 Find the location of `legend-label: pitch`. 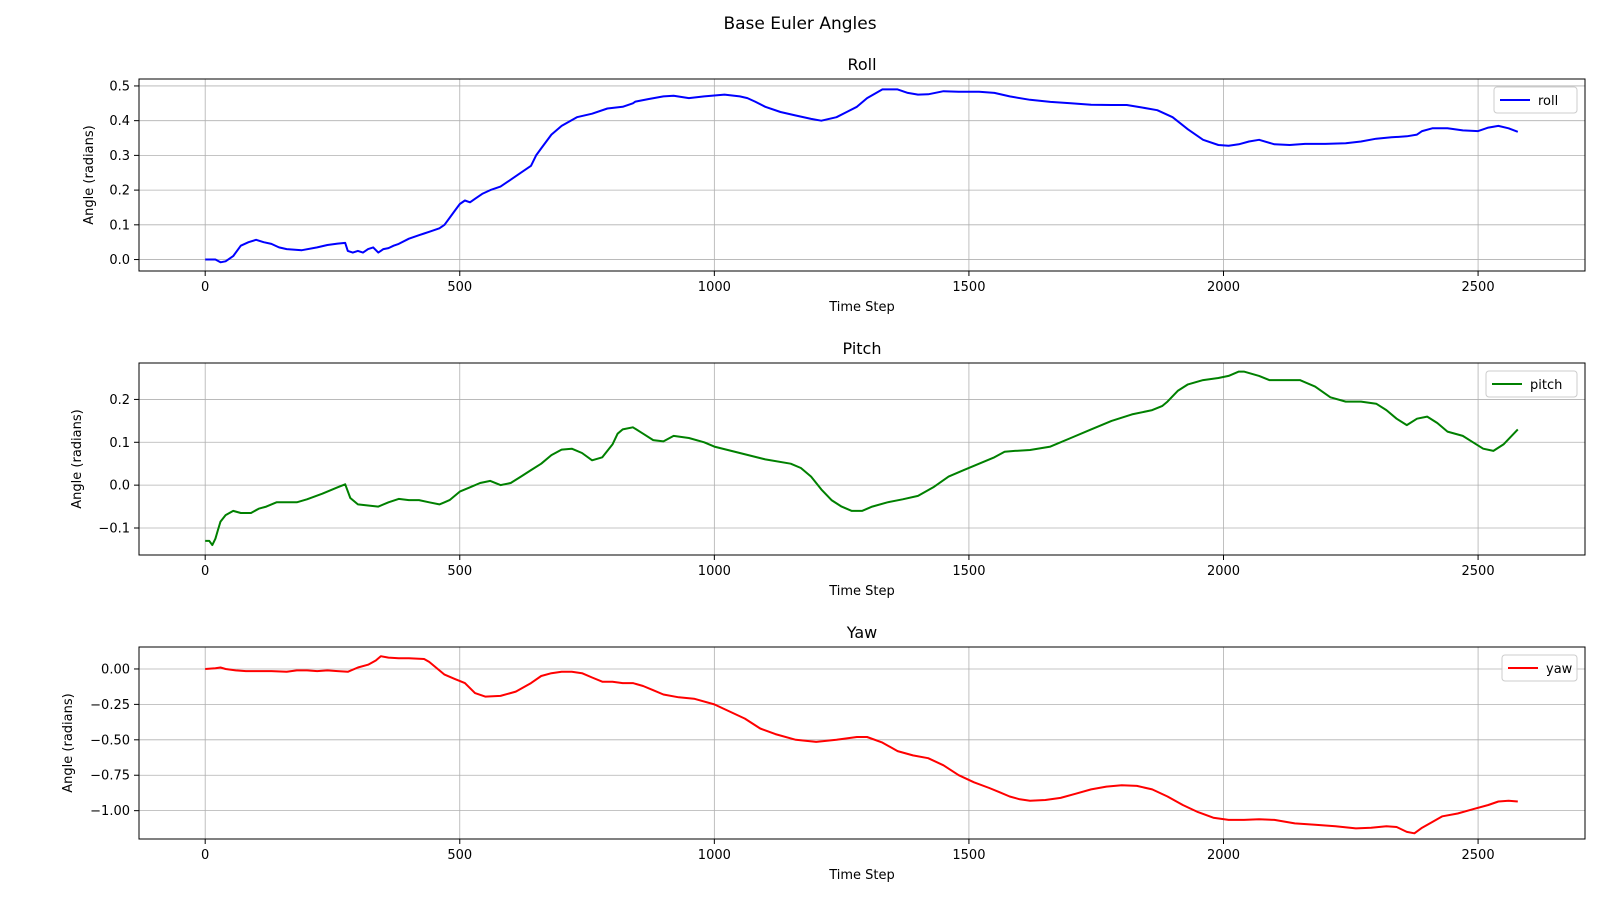

legend-label: pitch is located at coordinates (1546, 385).